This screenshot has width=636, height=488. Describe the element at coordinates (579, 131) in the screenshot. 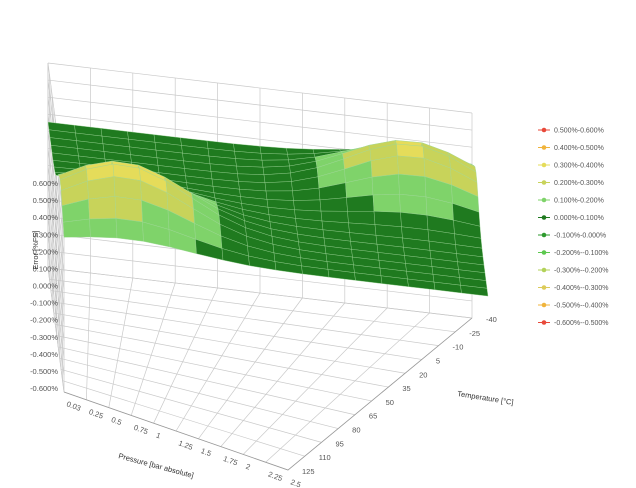

I see `legend-label: 0.500%-0.600%` at that location.